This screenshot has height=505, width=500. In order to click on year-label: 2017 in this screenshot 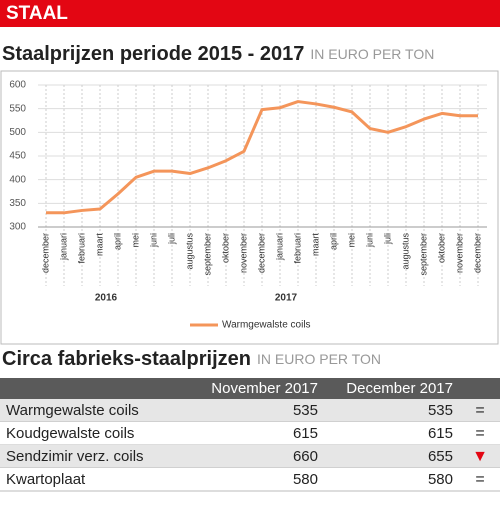, I will do `click(286, 298)`.